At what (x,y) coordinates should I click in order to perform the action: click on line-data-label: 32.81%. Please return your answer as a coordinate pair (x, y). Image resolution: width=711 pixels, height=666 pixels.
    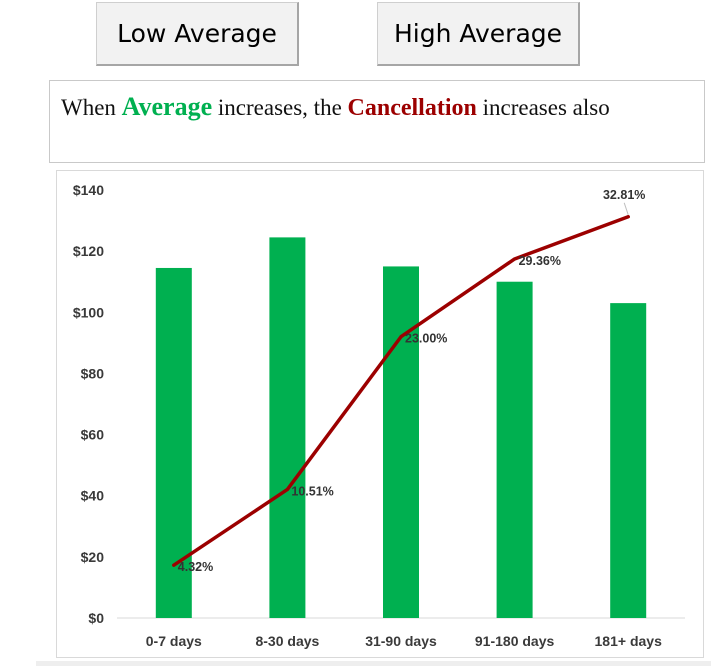
    Looking at the image, I should click on (624, 195).